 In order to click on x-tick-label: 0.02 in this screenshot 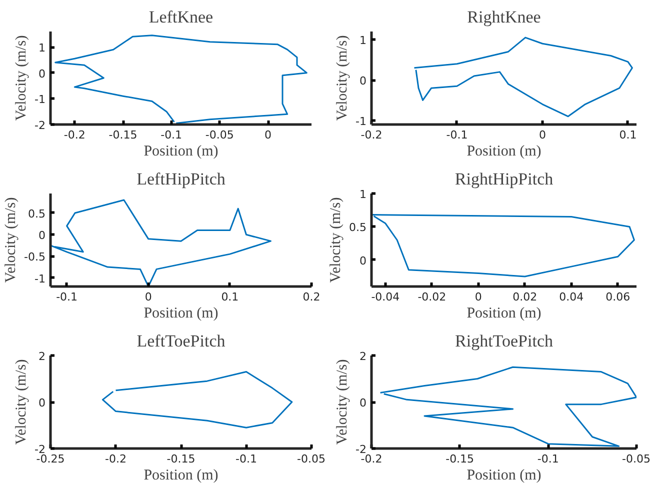, I will do `click(525, 297)`.